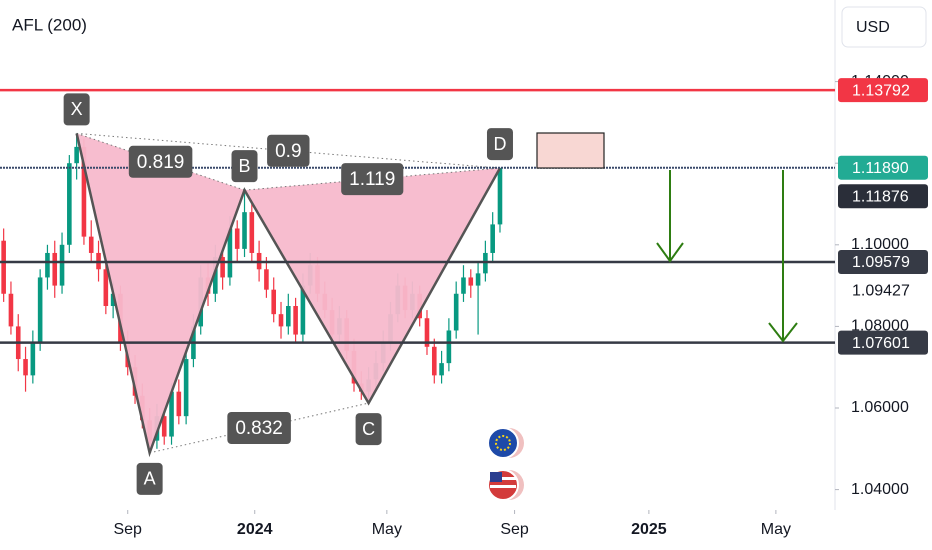  I want to click on currency-button, so click(884, 27).